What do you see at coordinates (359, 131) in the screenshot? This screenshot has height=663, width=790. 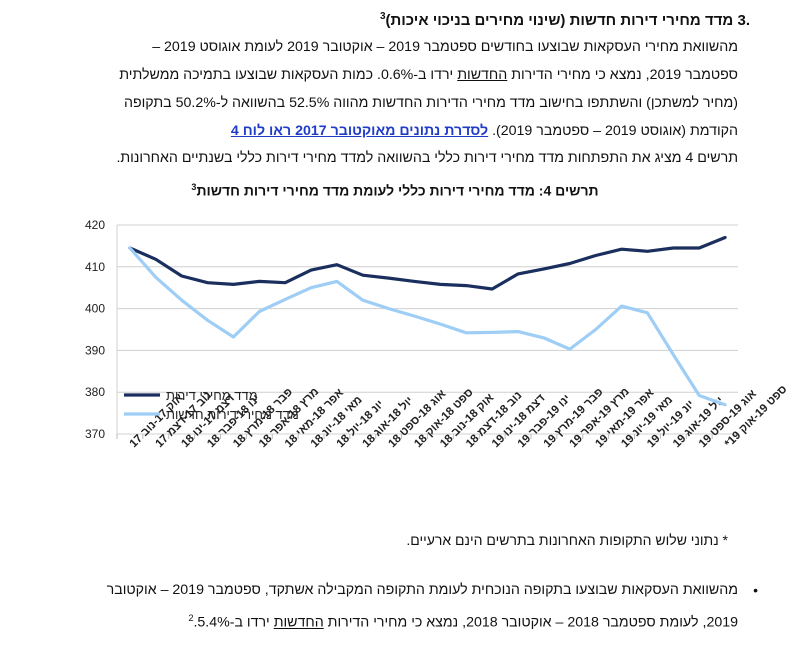 I see `data-series-link: לסדרת נתונים מאוקטובר 2017 ראו לוח 4` at bounding box center [359, 131].